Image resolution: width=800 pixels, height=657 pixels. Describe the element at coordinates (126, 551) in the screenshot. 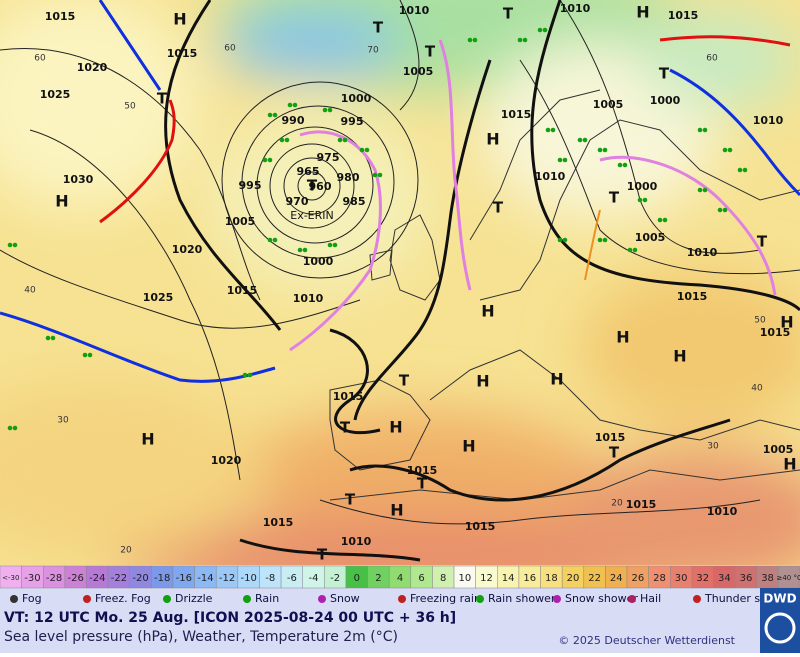

I see `latitude-label: 20` at that location.